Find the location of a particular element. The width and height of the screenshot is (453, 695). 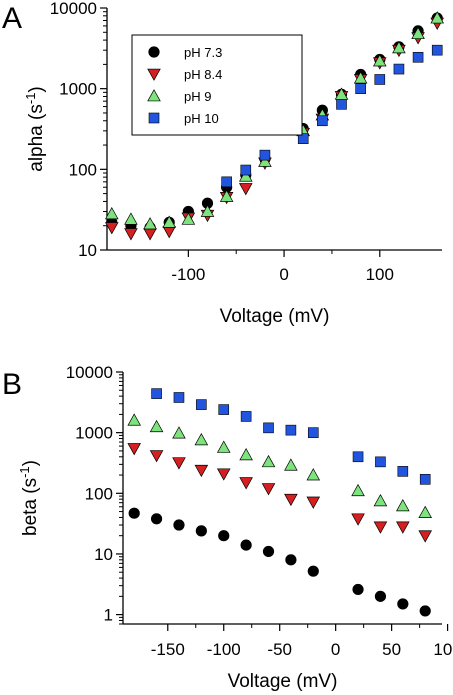

panel-a-x-tick-label: 100 is located at coordinates (380, 274).